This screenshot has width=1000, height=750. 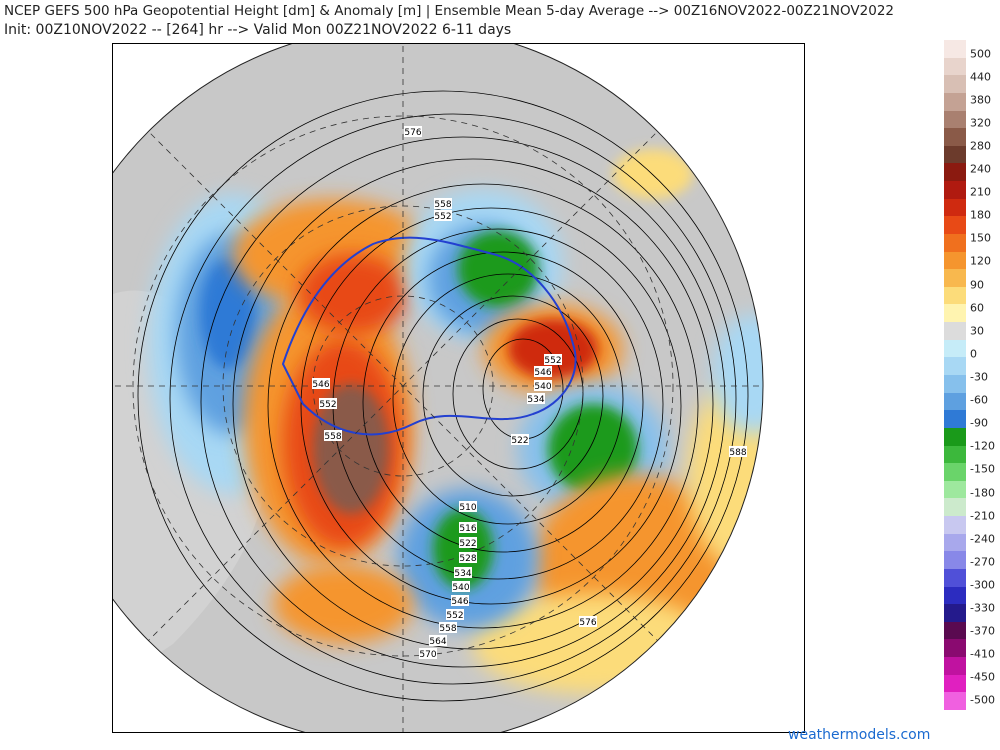 I want to click on colorbar-tick-label: -30, so click(x=979, y=377).